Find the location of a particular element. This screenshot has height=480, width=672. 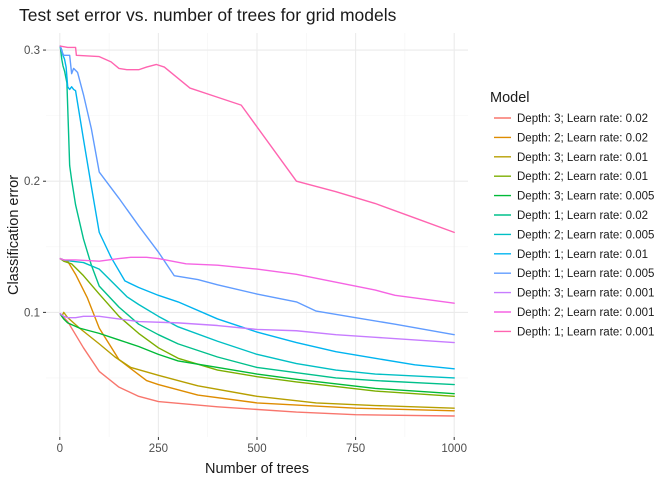

y-axis-ticks: 0.1 0.2 0.3 is located at coordinates (35, 182).